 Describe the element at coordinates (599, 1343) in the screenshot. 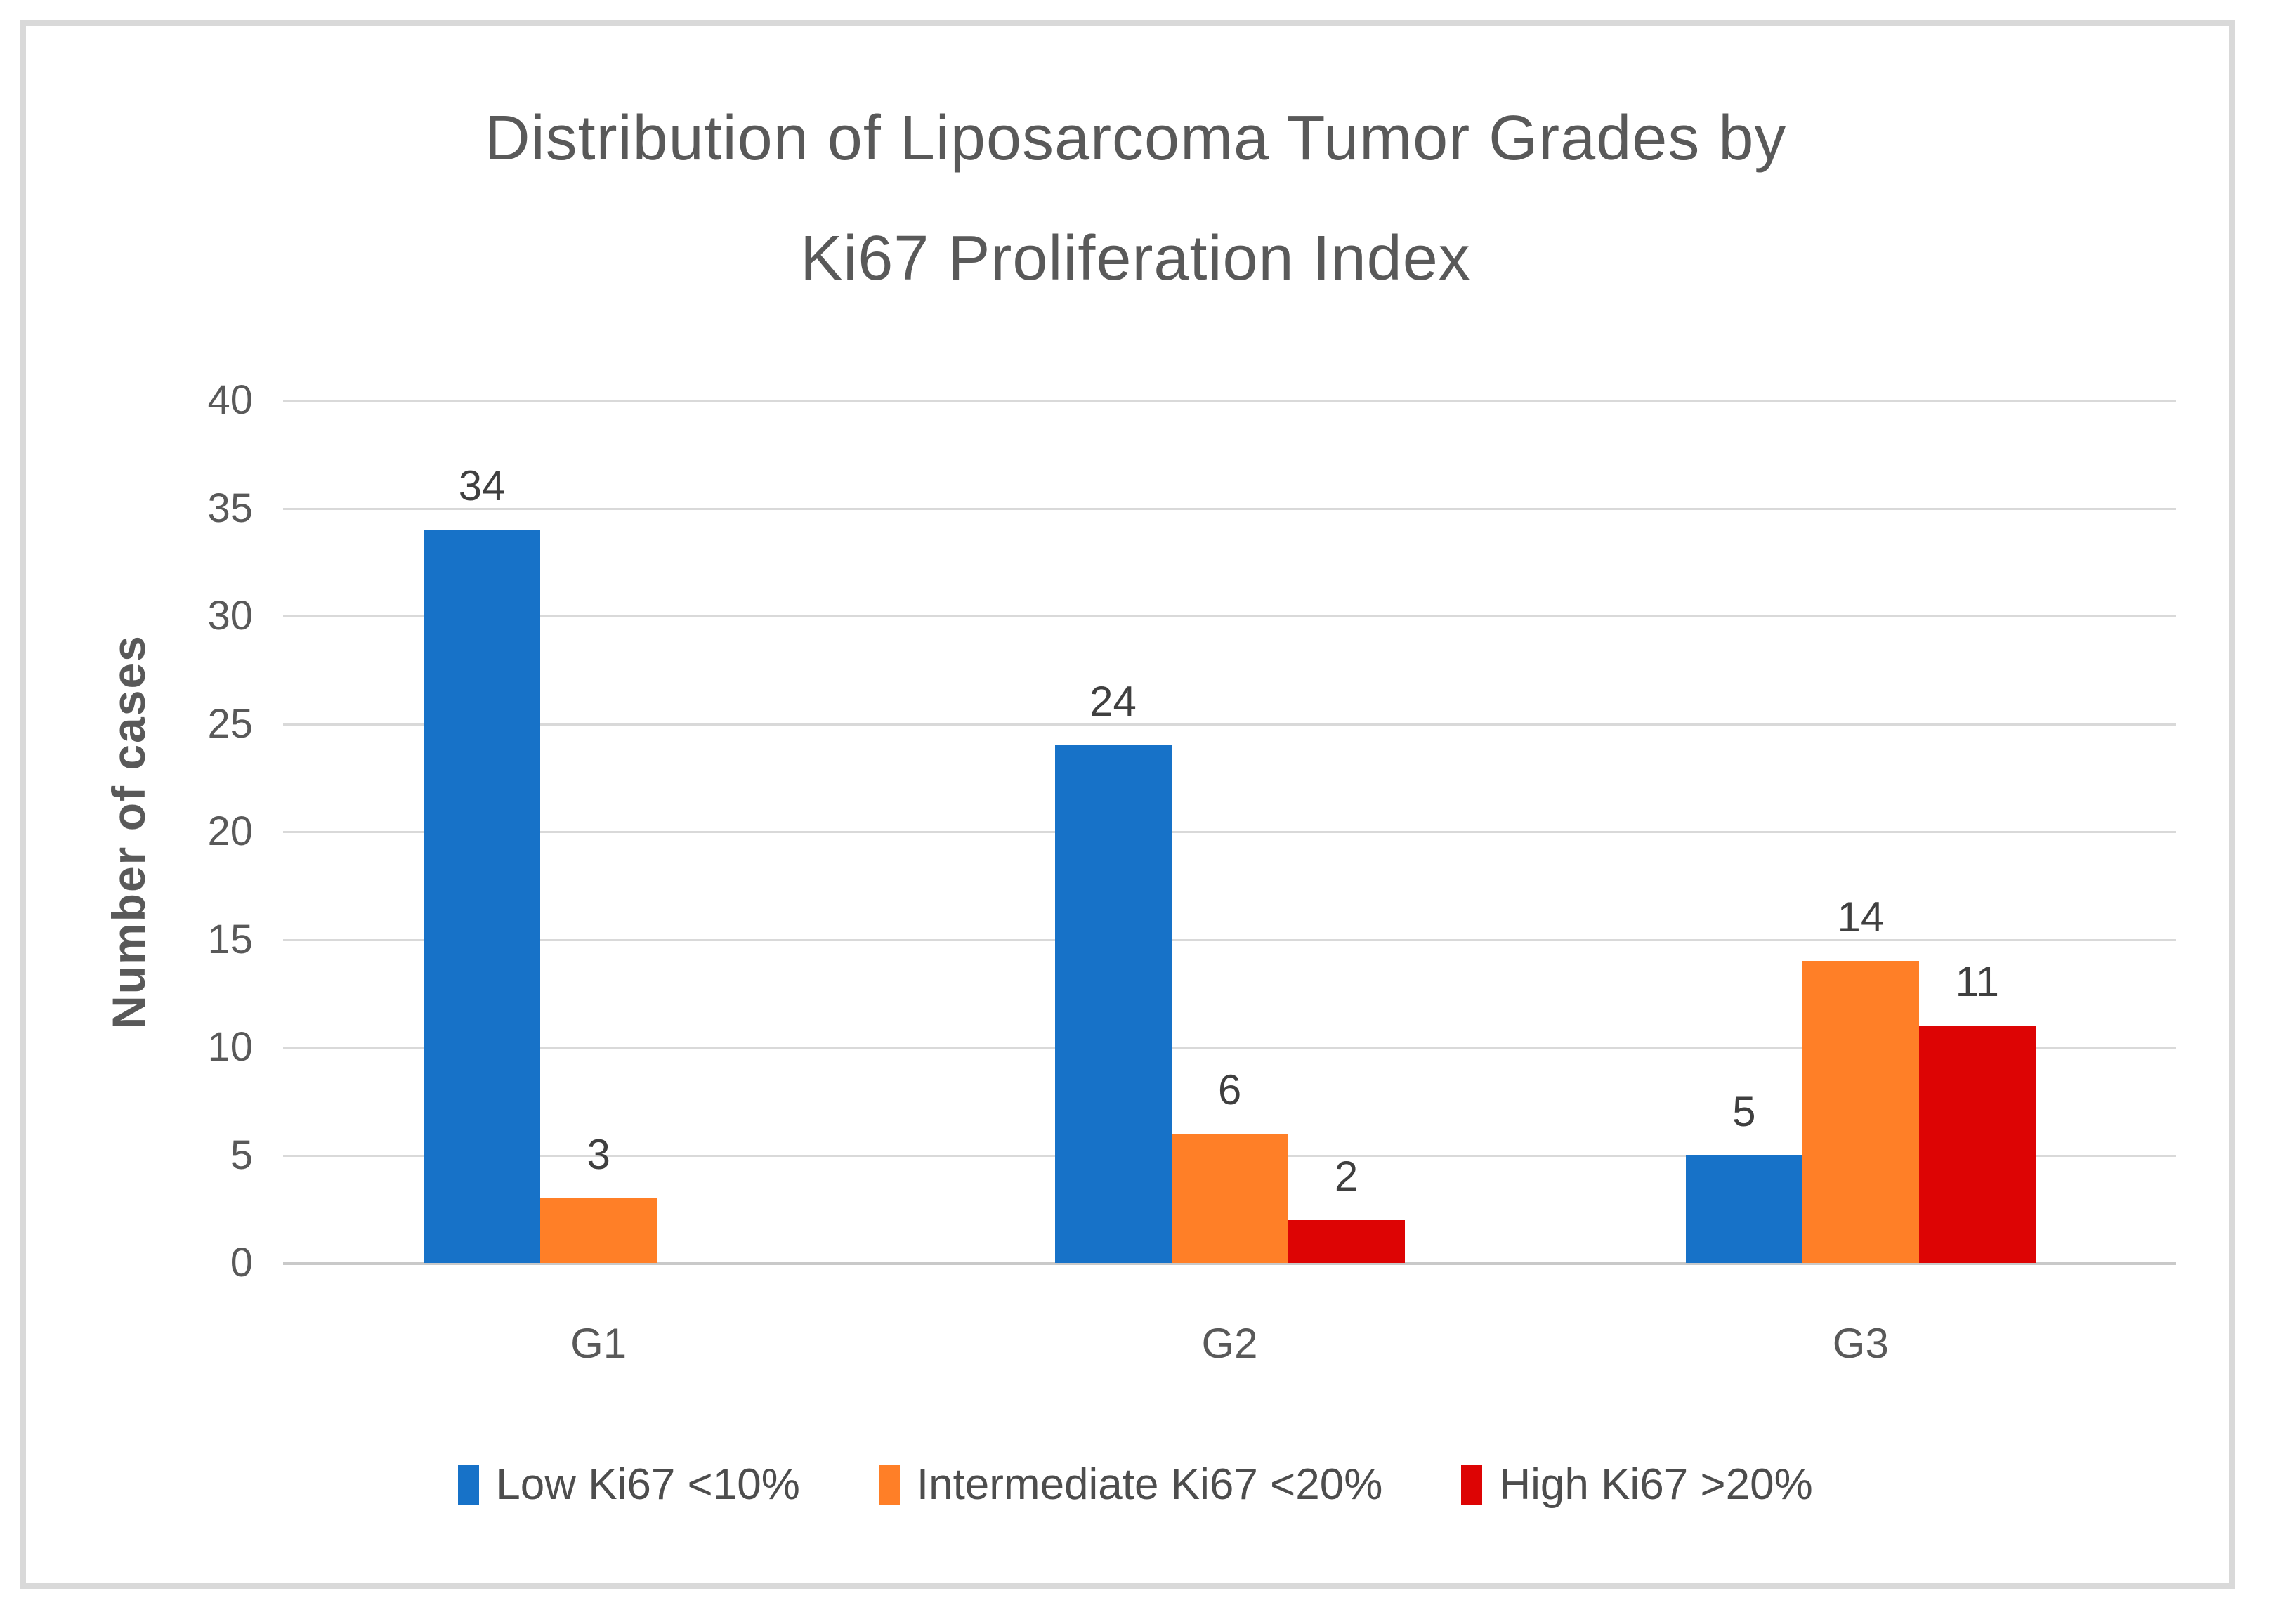

I see `category-label-G1: G1` at that location.